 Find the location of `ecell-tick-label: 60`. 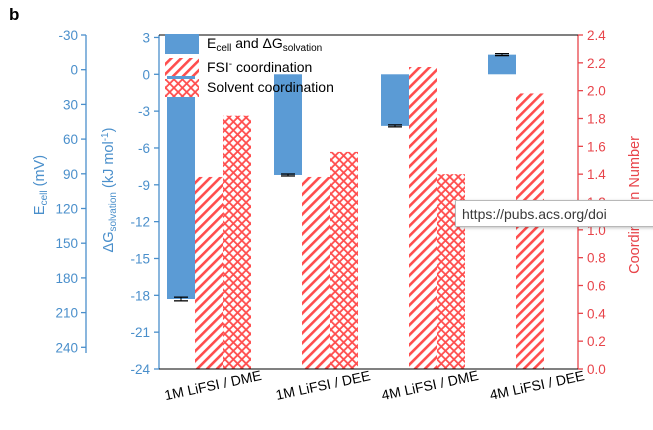

ecell-tick-label: 60 is located at coordinates (70, 139).